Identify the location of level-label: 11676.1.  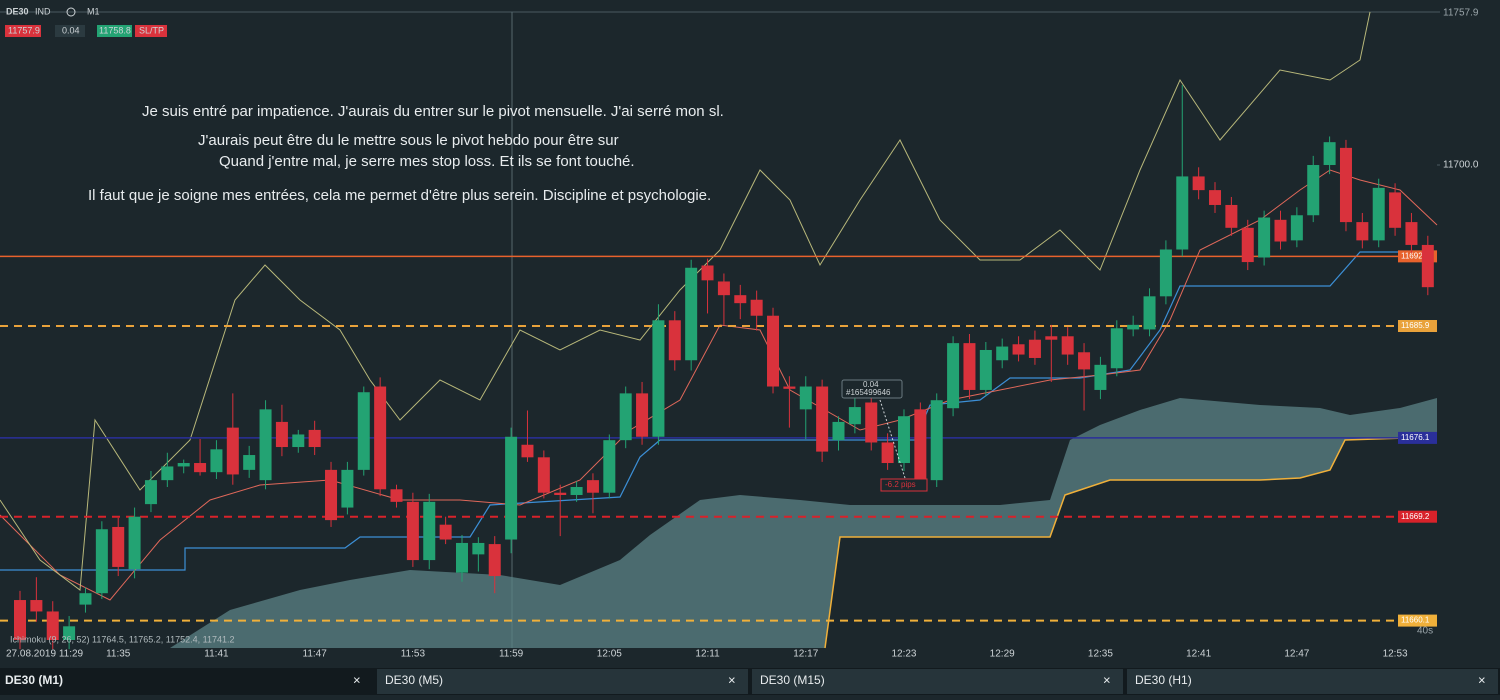
(1415, 437).